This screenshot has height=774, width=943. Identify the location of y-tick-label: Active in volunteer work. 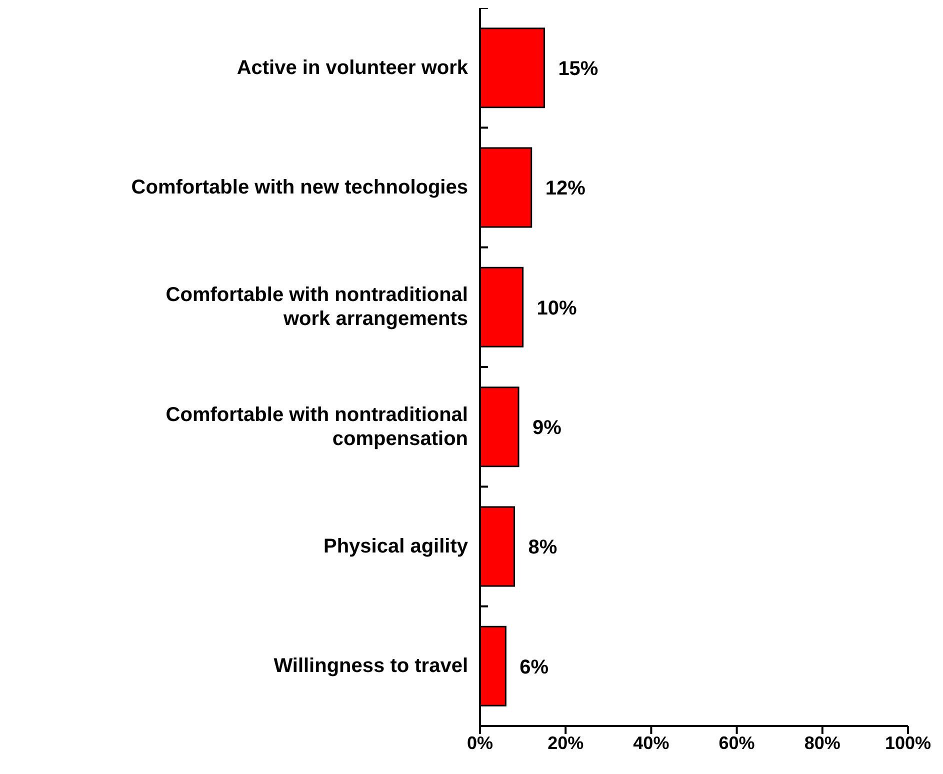
(352, 67).